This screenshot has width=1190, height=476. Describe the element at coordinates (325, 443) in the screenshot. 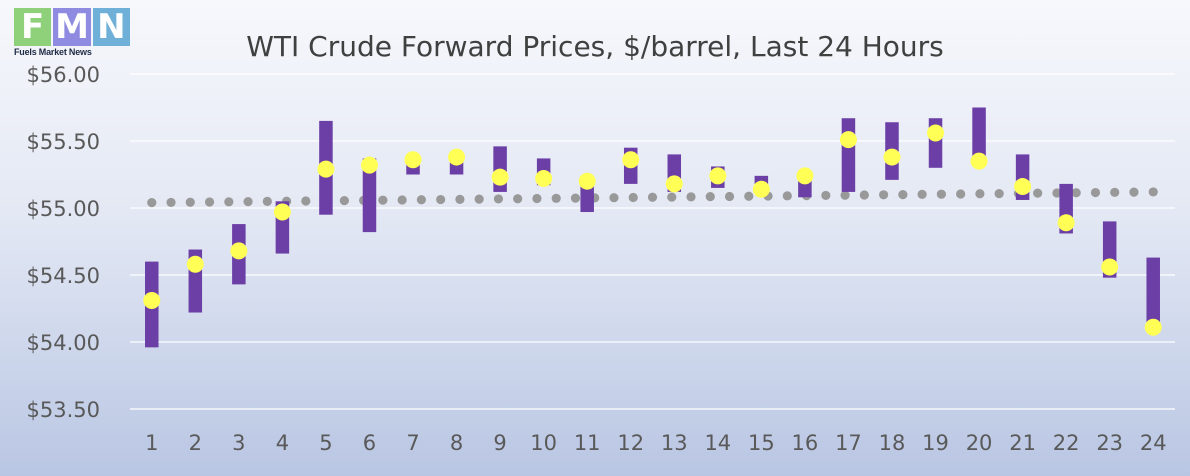

I see `x-tick-label: 5` at that location.